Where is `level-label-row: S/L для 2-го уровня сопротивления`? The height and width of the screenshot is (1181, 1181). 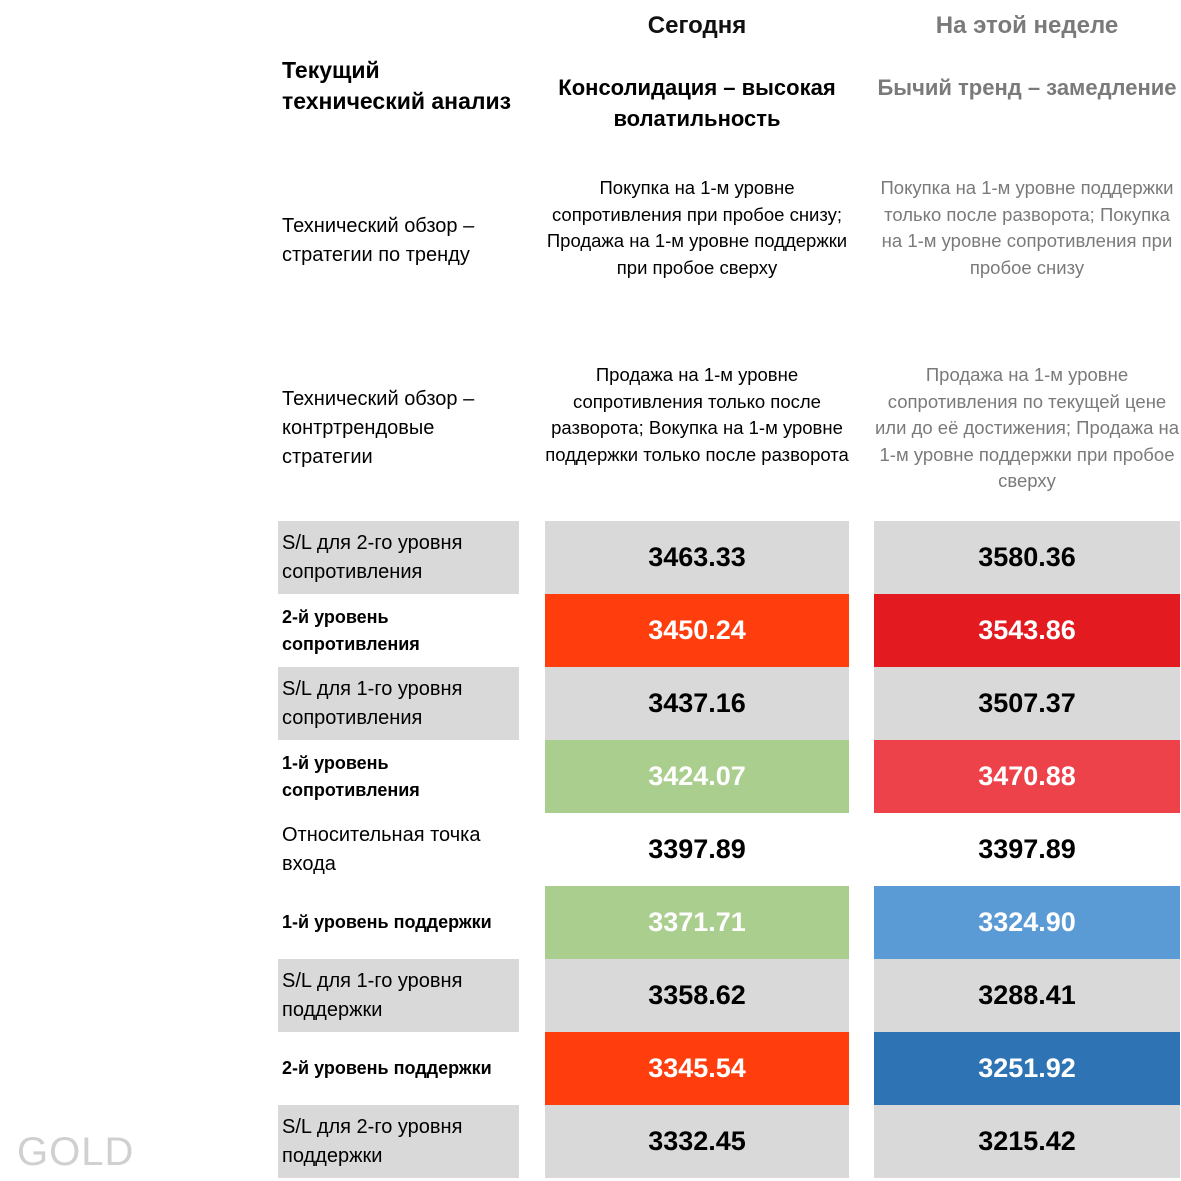 level-label-row: S/L для 2-го уровня сопротивления is located at coordinates (398, 557).